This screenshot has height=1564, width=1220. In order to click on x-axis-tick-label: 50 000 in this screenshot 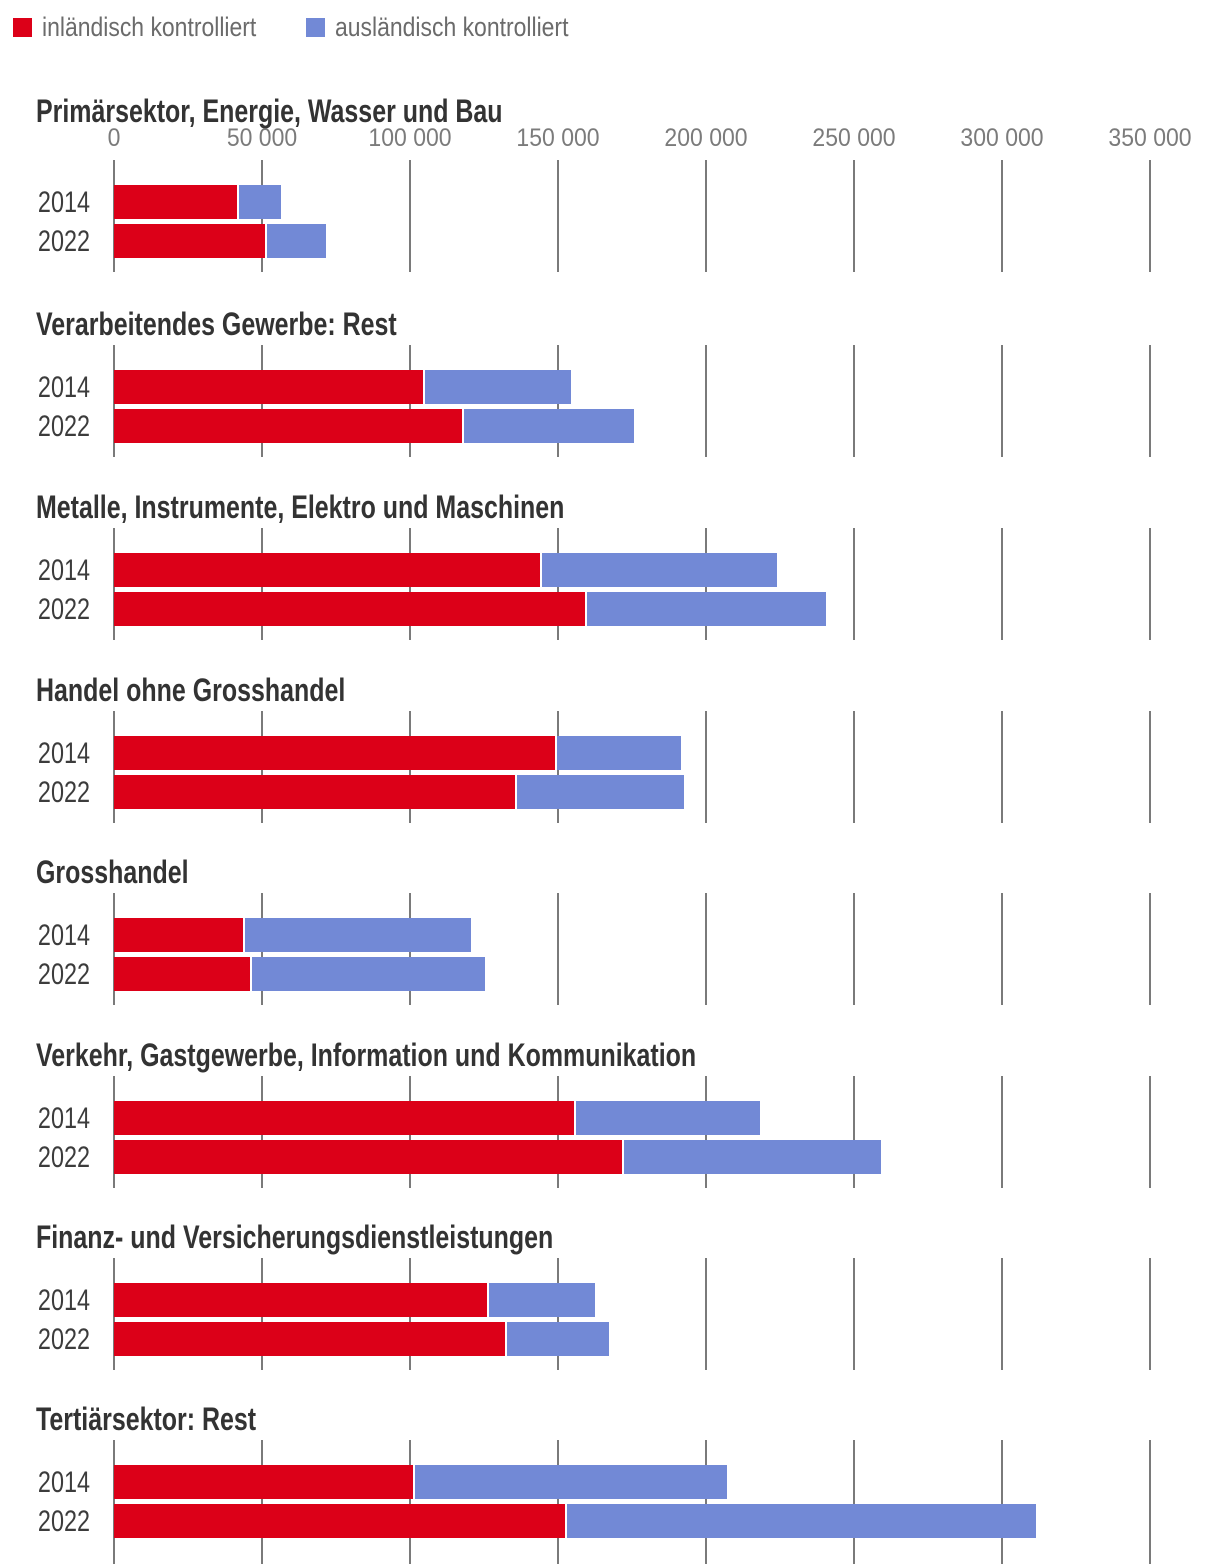, I will do `click(262, 138)`.